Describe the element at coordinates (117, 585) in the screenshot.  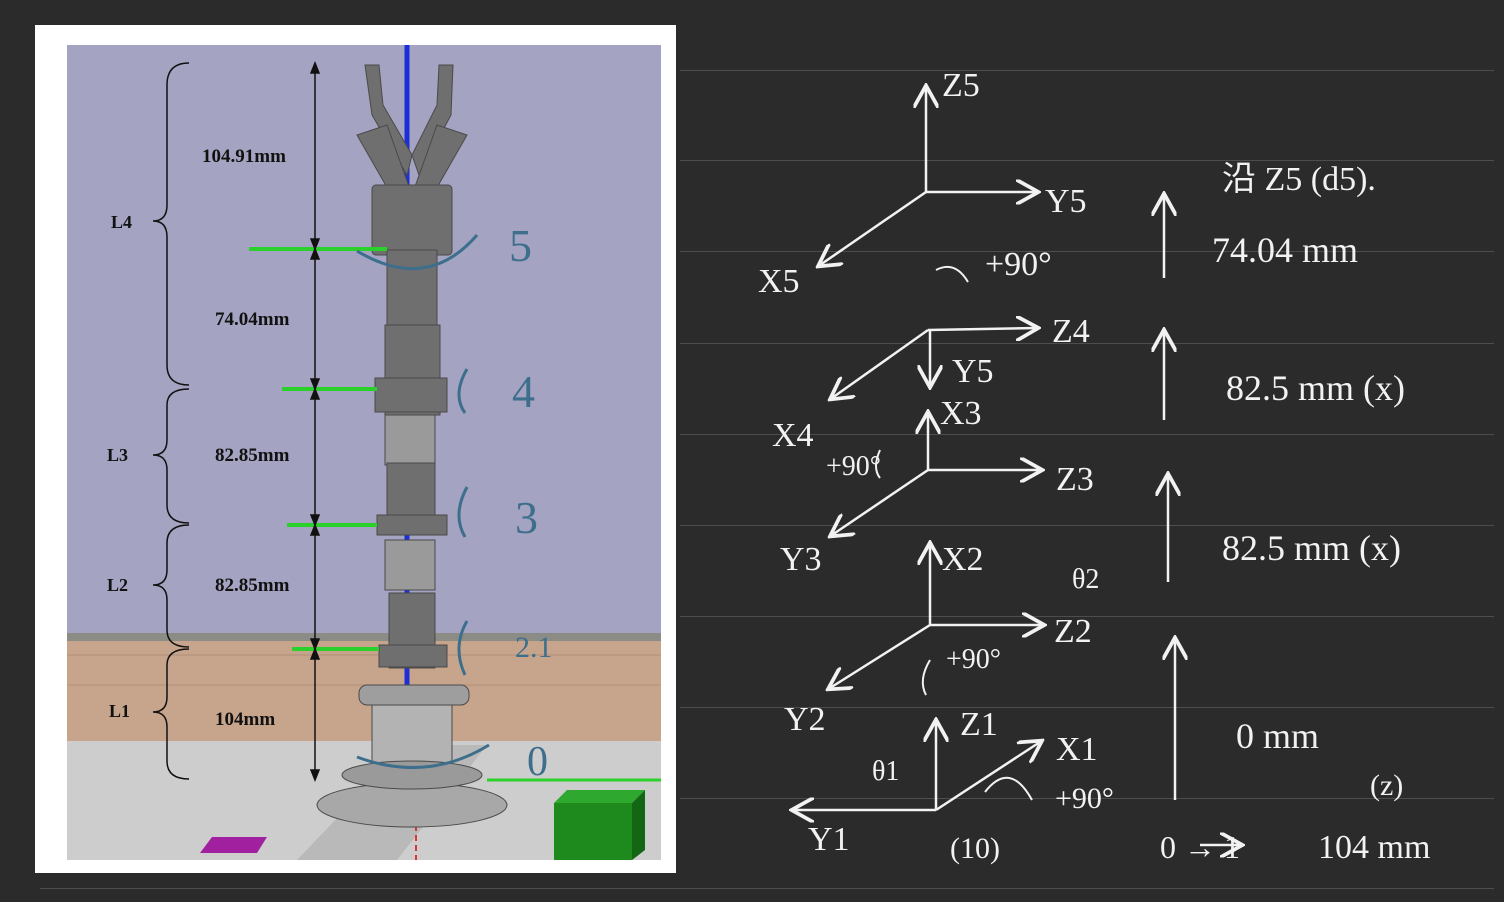
I see `segment-label: L2` at that location.